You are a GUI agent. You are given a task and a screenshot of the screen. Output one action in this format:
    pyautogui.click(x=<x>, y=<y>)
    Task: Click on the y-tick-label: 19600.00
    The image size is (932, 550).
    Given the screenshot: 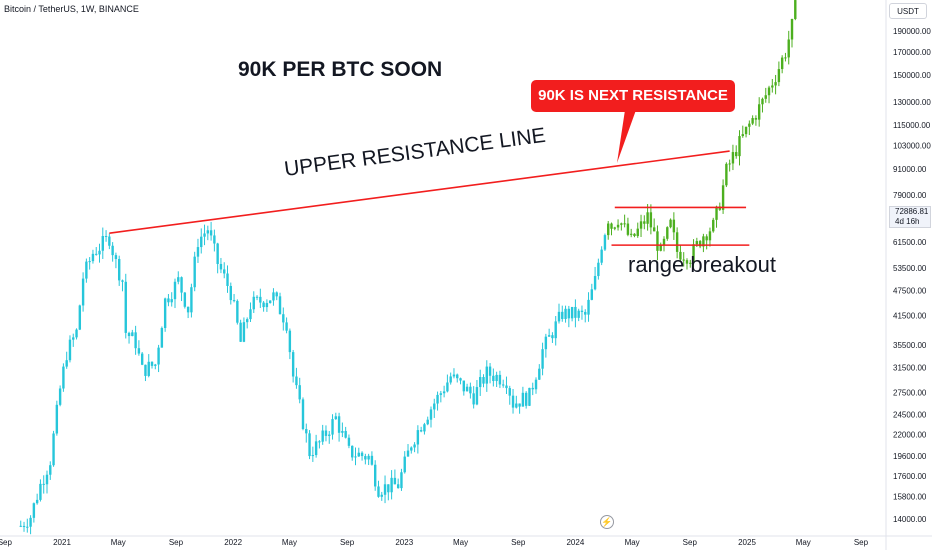 What is the action you would take?
    pyautogui.click(x=910, y=456)
    